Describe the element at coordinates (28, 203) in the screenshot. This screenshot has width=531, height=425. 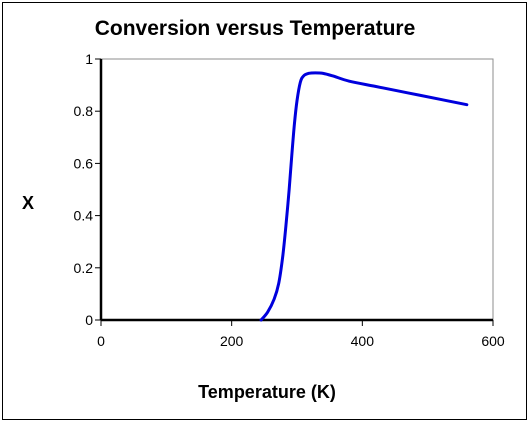
I see `y-axis-label: X` at that location.